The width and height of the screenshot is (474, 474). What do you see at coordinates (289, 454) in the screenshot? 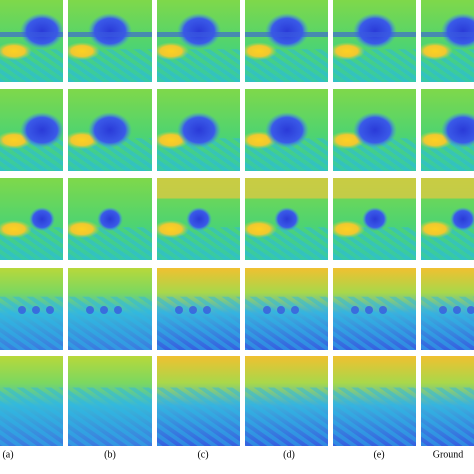
I see `column-label: (d)` at bounding box center [289, 454].